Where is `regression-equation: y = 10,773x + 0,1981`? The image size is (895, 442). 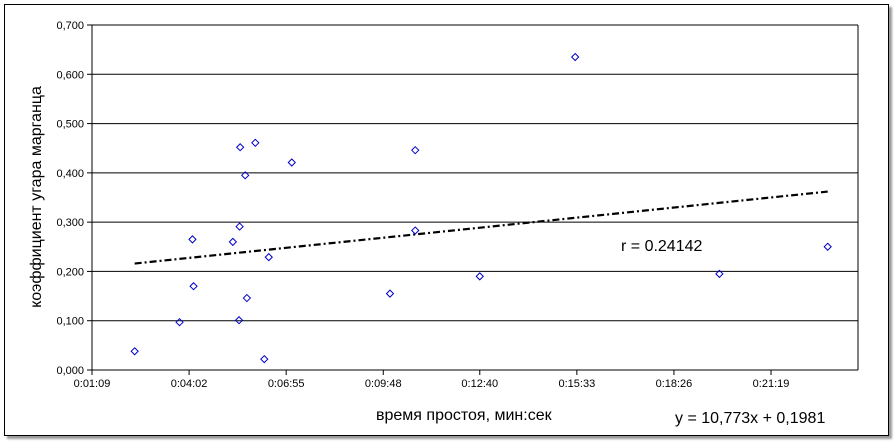 regression-equation: y = 10,773x + 0,1981 is located at coordinates (750, 418).